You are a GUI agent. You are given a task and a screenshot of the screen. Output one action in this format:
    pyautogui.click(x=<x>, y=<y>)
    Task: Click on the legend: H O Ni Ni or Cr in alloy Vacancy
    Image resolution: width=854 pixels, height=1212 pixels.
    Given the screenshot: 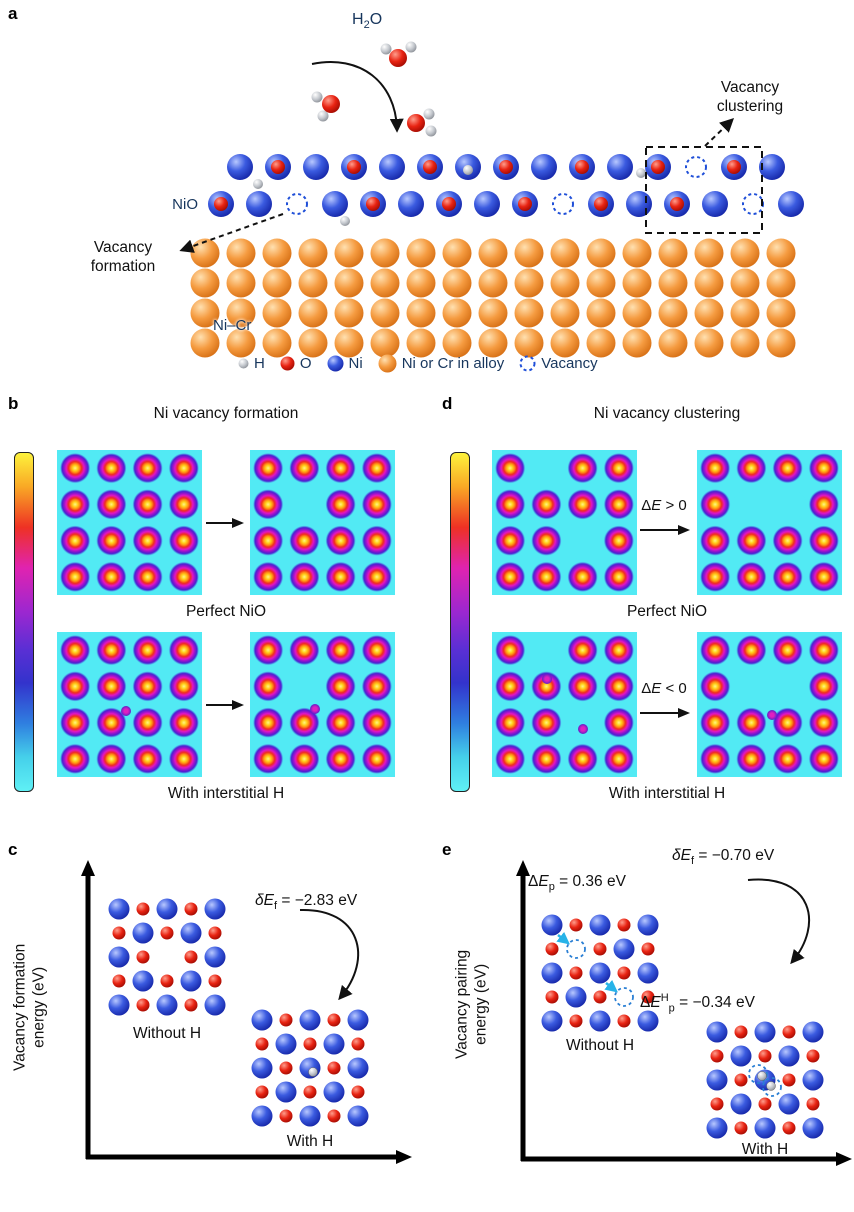 What is the action you would take?
    pyautogui.click(x=418, y=363)
    